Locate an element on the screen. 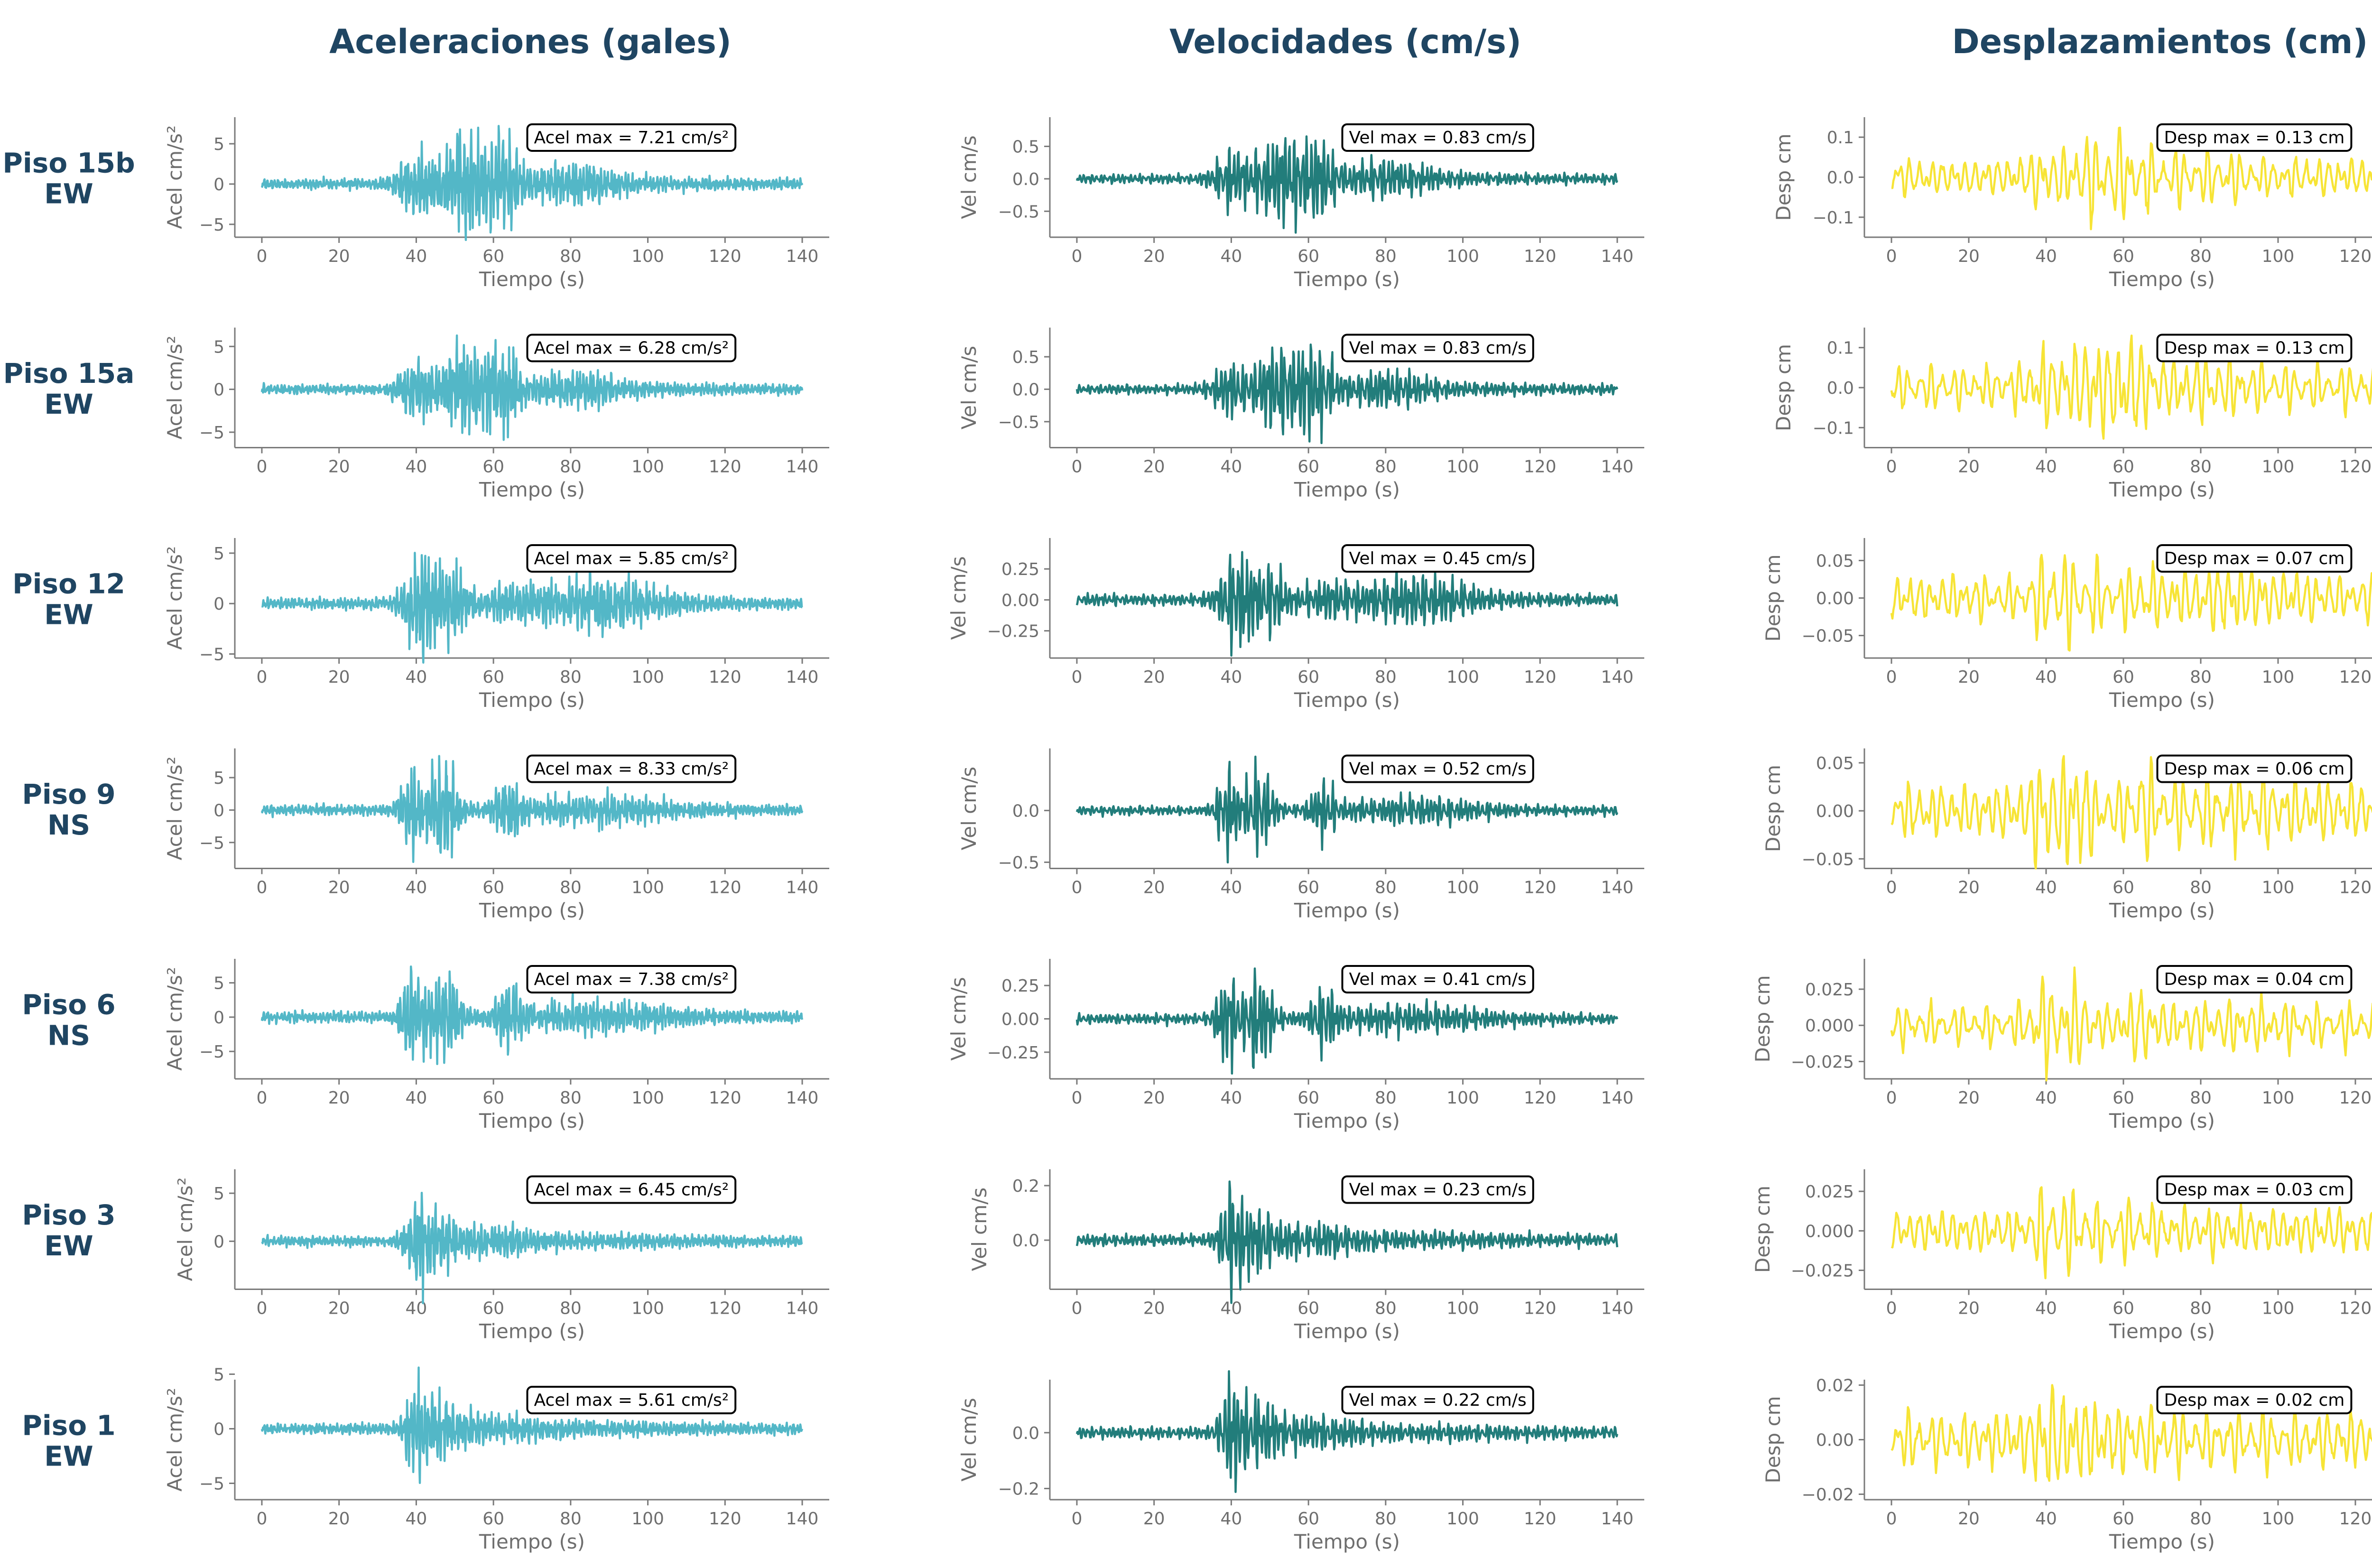 This screenshot has height=1568, width=2372. y-axis-label: Acel cm/s² is located at coordinates (174, 598).